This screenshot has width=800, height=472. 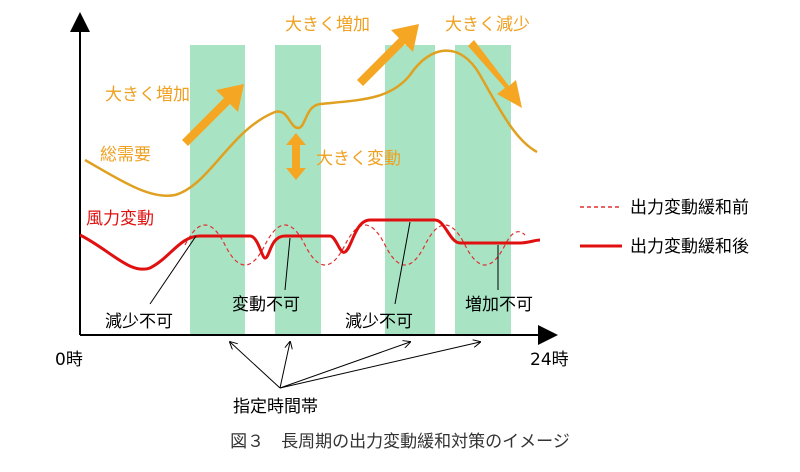 What do you see at coordinates (689, 247) in the screenshot?
I see `legend-label: 出力変動緩和後` at bounding box center [689, 247].